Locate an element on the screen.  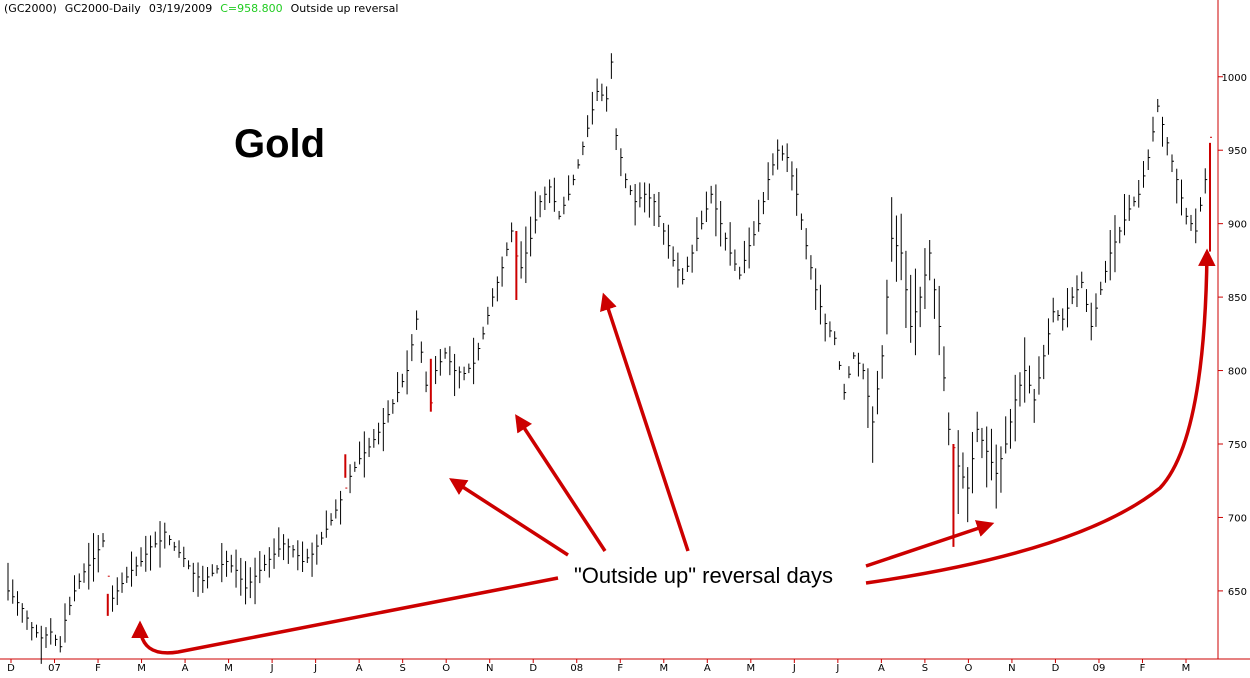
header-symbol: (GC2000) is located at coordinates (30, 8).